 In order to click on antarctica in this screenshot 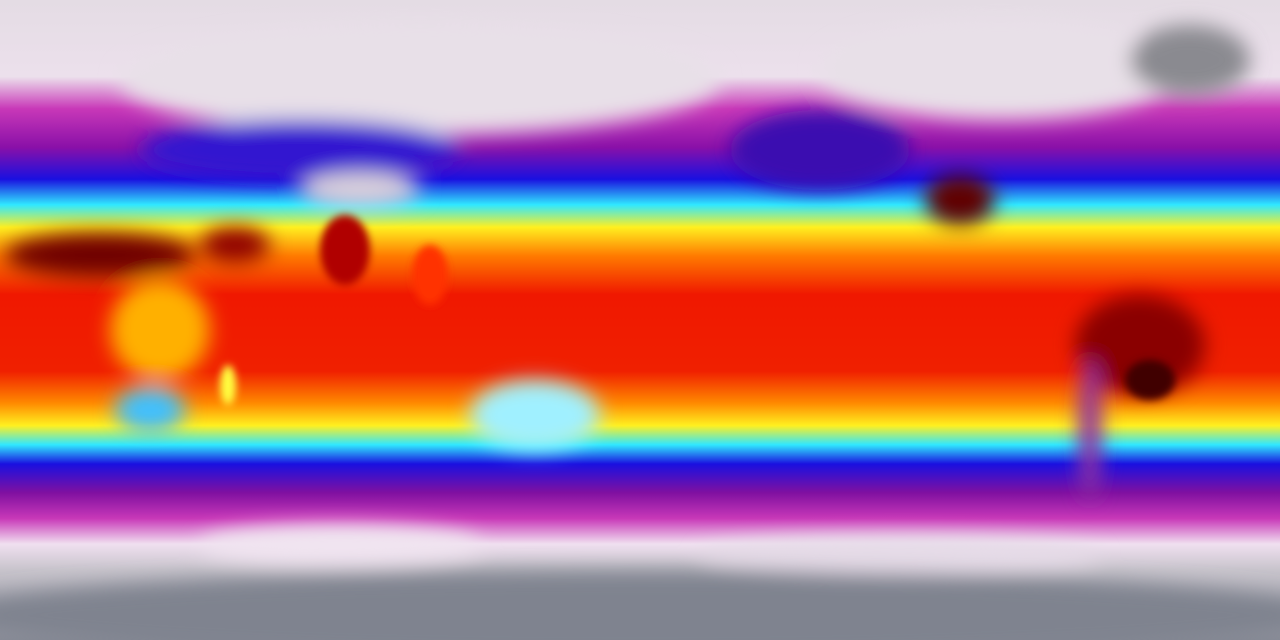, I will do `click(640, 605)`.